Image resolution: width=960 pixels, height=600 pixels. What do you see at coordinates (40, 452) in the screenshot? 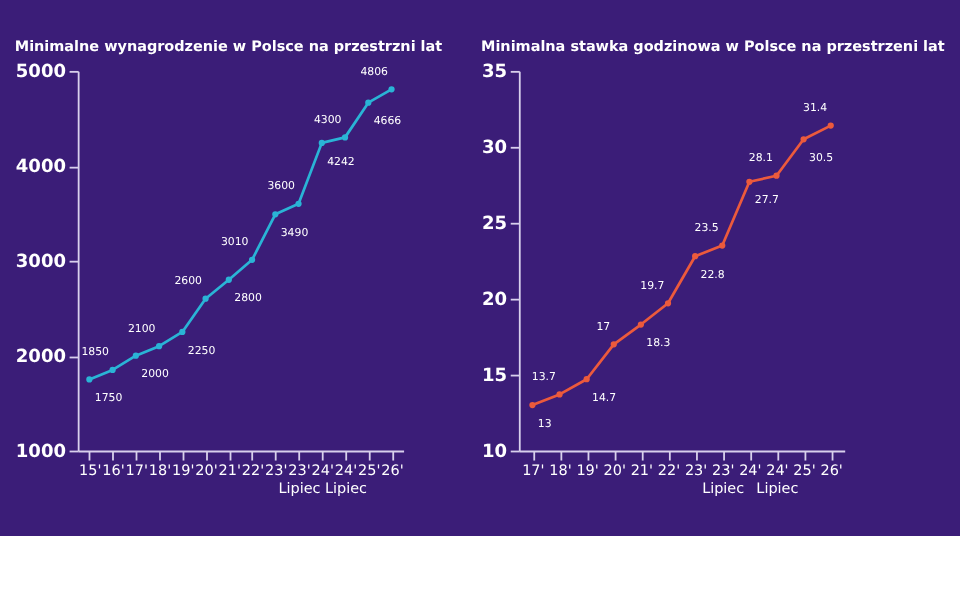
I see `y-tick-label: 1000` at bounding box center [40, 452].